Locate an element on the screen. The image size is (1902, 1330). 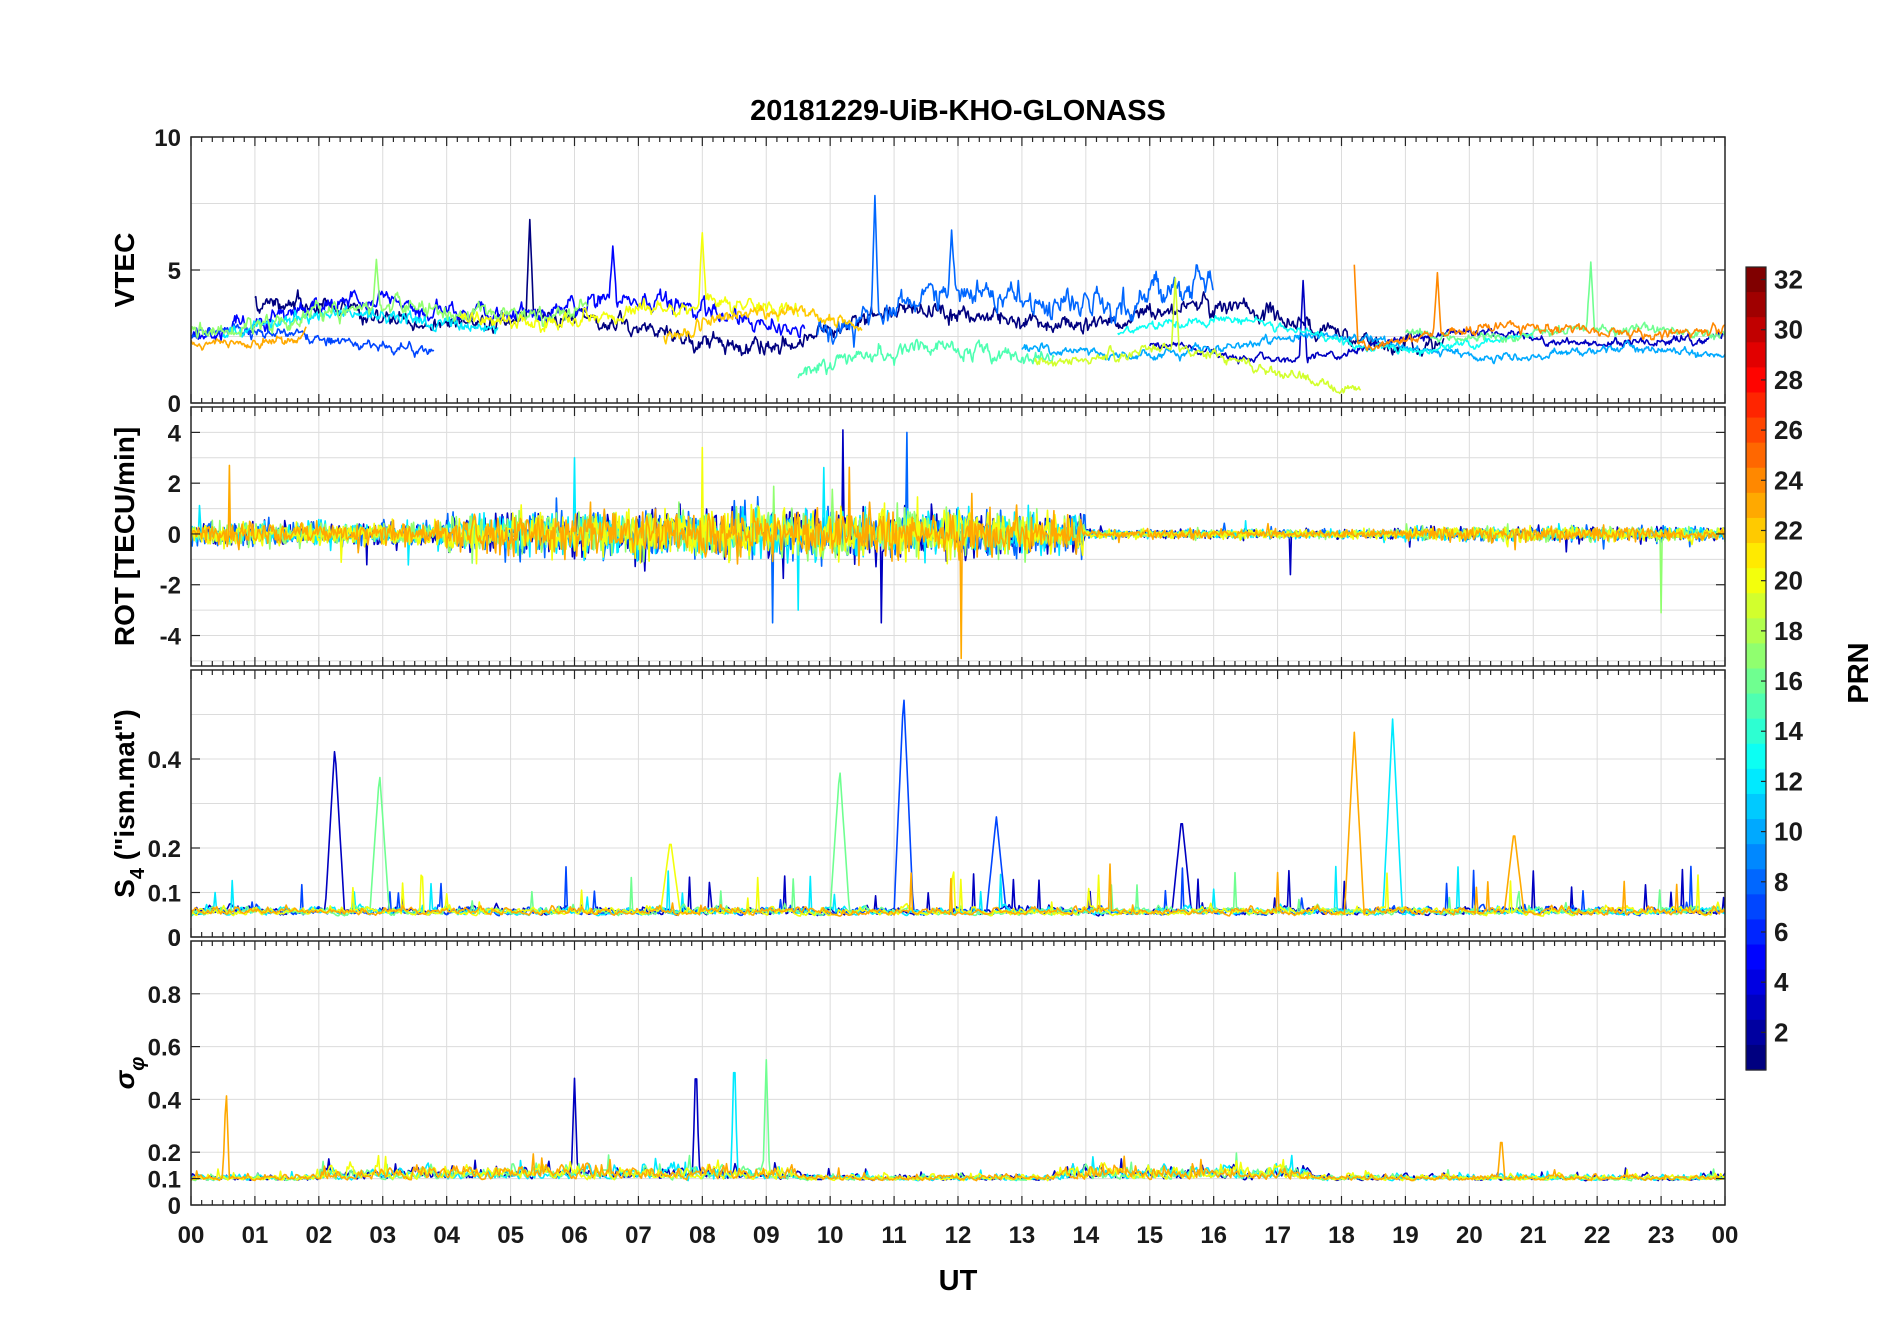
y-tick-label: 0.6 is located at coordinates (164, 1048).